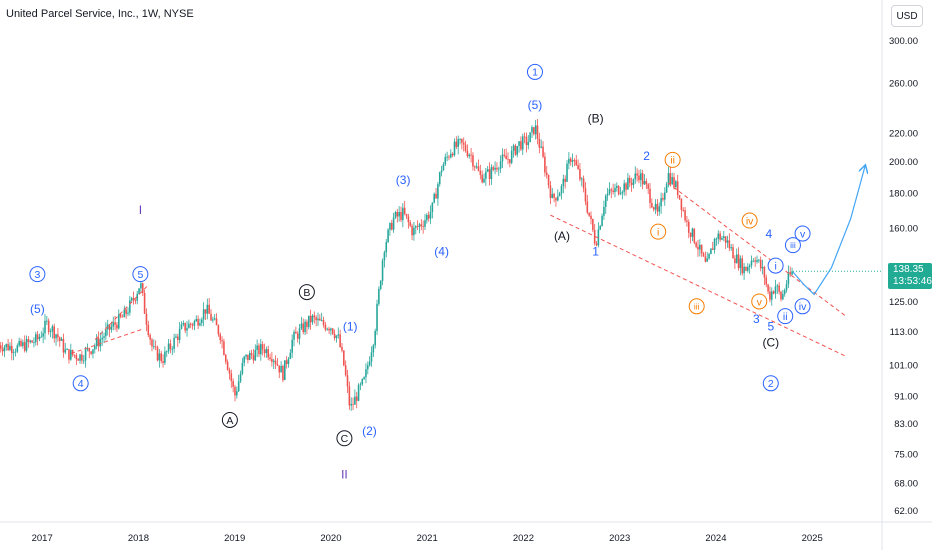 The image size is (932, 555). I want to click on wave-label: ii, so click(672, 161).